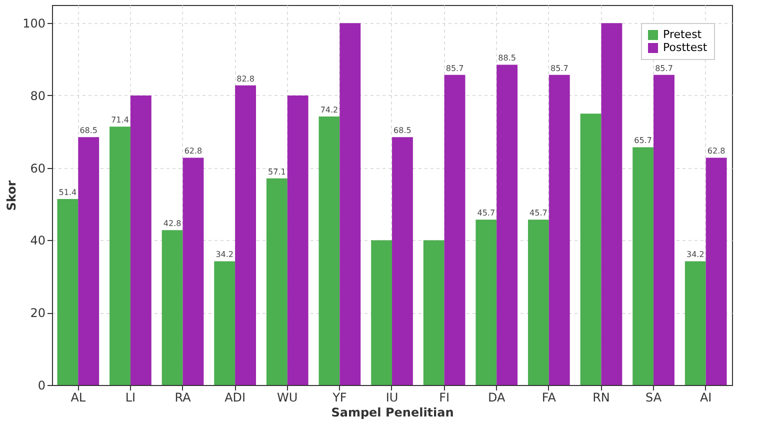 The width and height of the screenshot is (777, 444). Describe the element at coordinates (601, 397) in the screenshot. I see `x-tick-label: RN` at that location.